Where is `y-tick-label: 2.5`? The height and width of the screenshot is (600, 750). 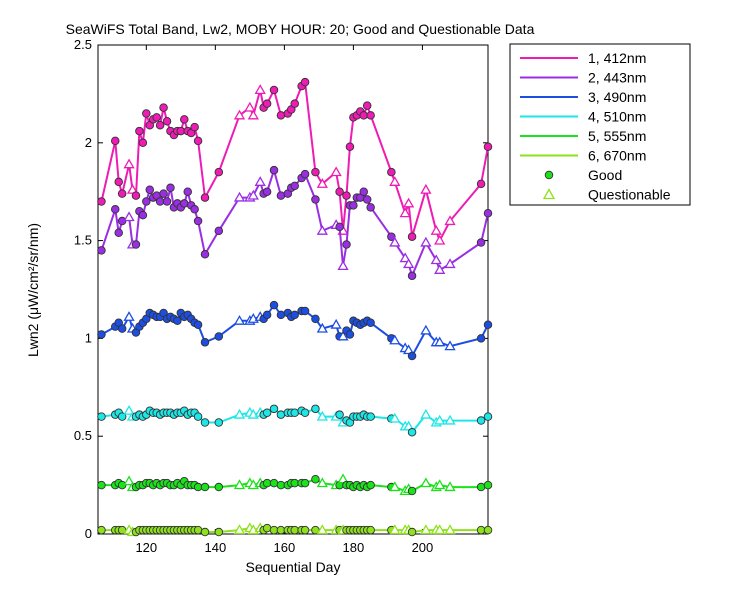 y-tick-label: 2.5 is located at coordinates (83, 44).